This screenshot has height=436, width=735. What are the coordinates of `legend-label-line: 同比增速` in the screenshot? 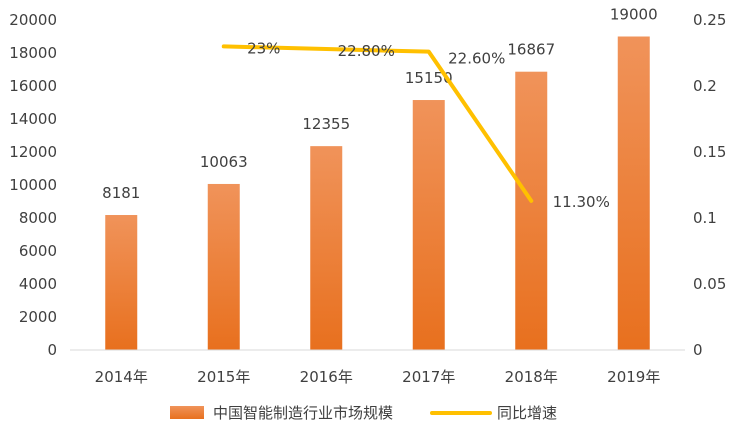 It's located at (527, 413).